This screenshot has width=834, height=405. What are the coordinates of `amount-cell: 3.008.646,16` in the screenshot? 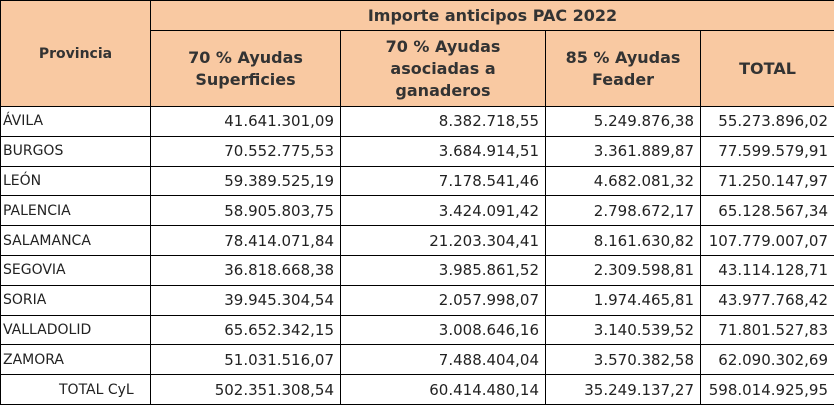 It's located at (443, 330).